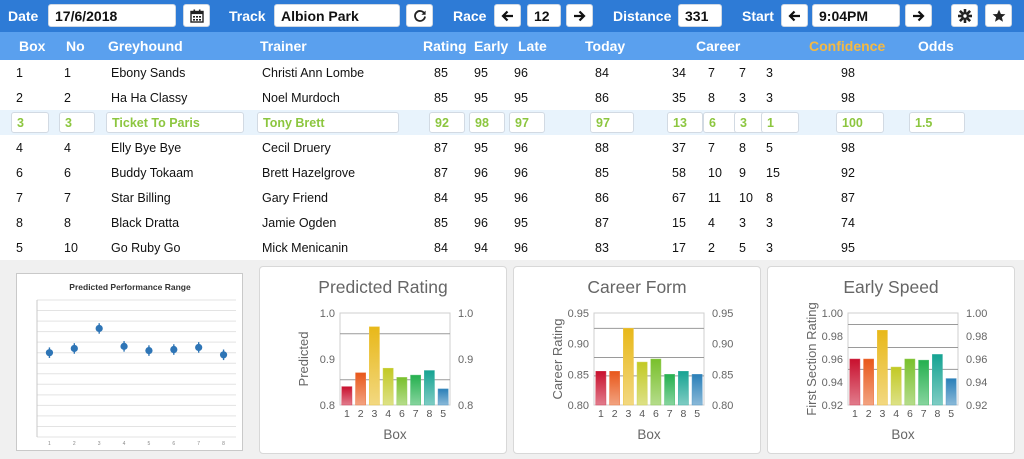 The image size is (1024, 459). Describe the element at coordinates (882, 414) in the screenshot. I see `x-tick-label: 3` at that location.